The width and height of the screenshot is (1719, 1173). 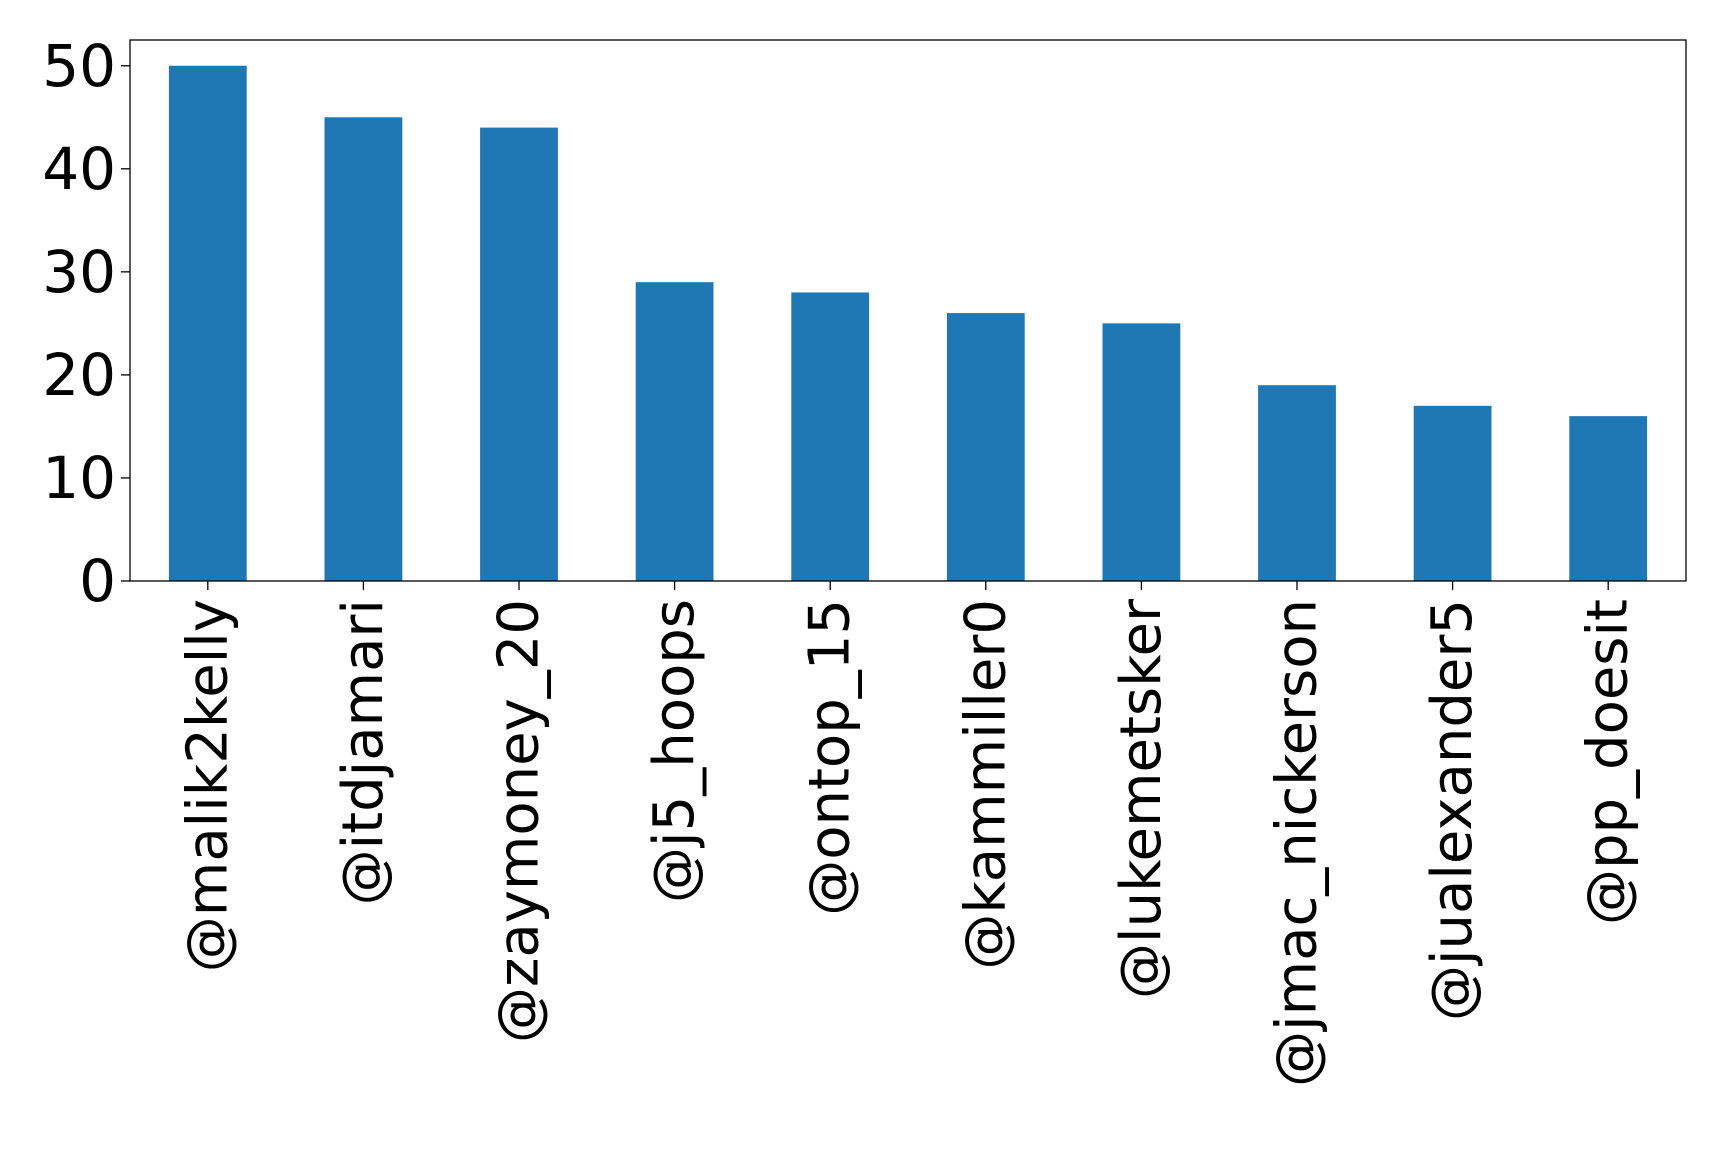 What do you see at coordinates (519, 821) in the screenshot?
I see `x-tick-label: @zaymoney_20` at bounding box center [519, 821].